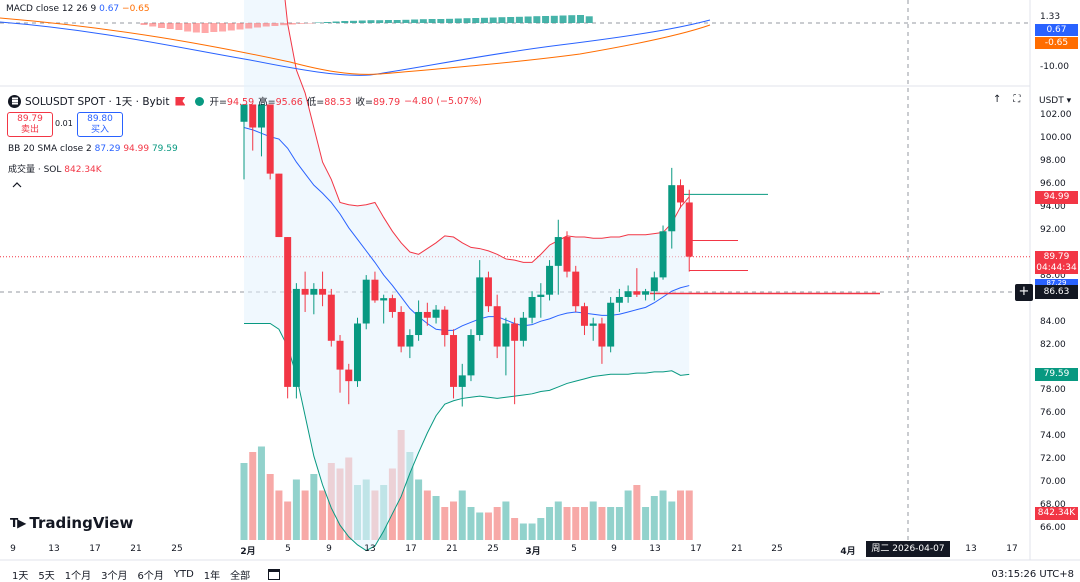 This screenshot has height=582, width=1080. Describe the element at coordinates (212, 576) in the screenshot. I see `timeframe-1y: 1年` at that location.